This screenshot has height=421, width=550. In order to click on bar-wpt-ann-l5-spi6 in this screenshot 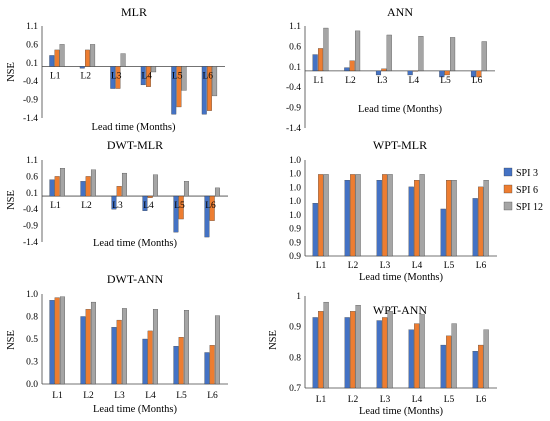, I will do `click(449, 362)`.